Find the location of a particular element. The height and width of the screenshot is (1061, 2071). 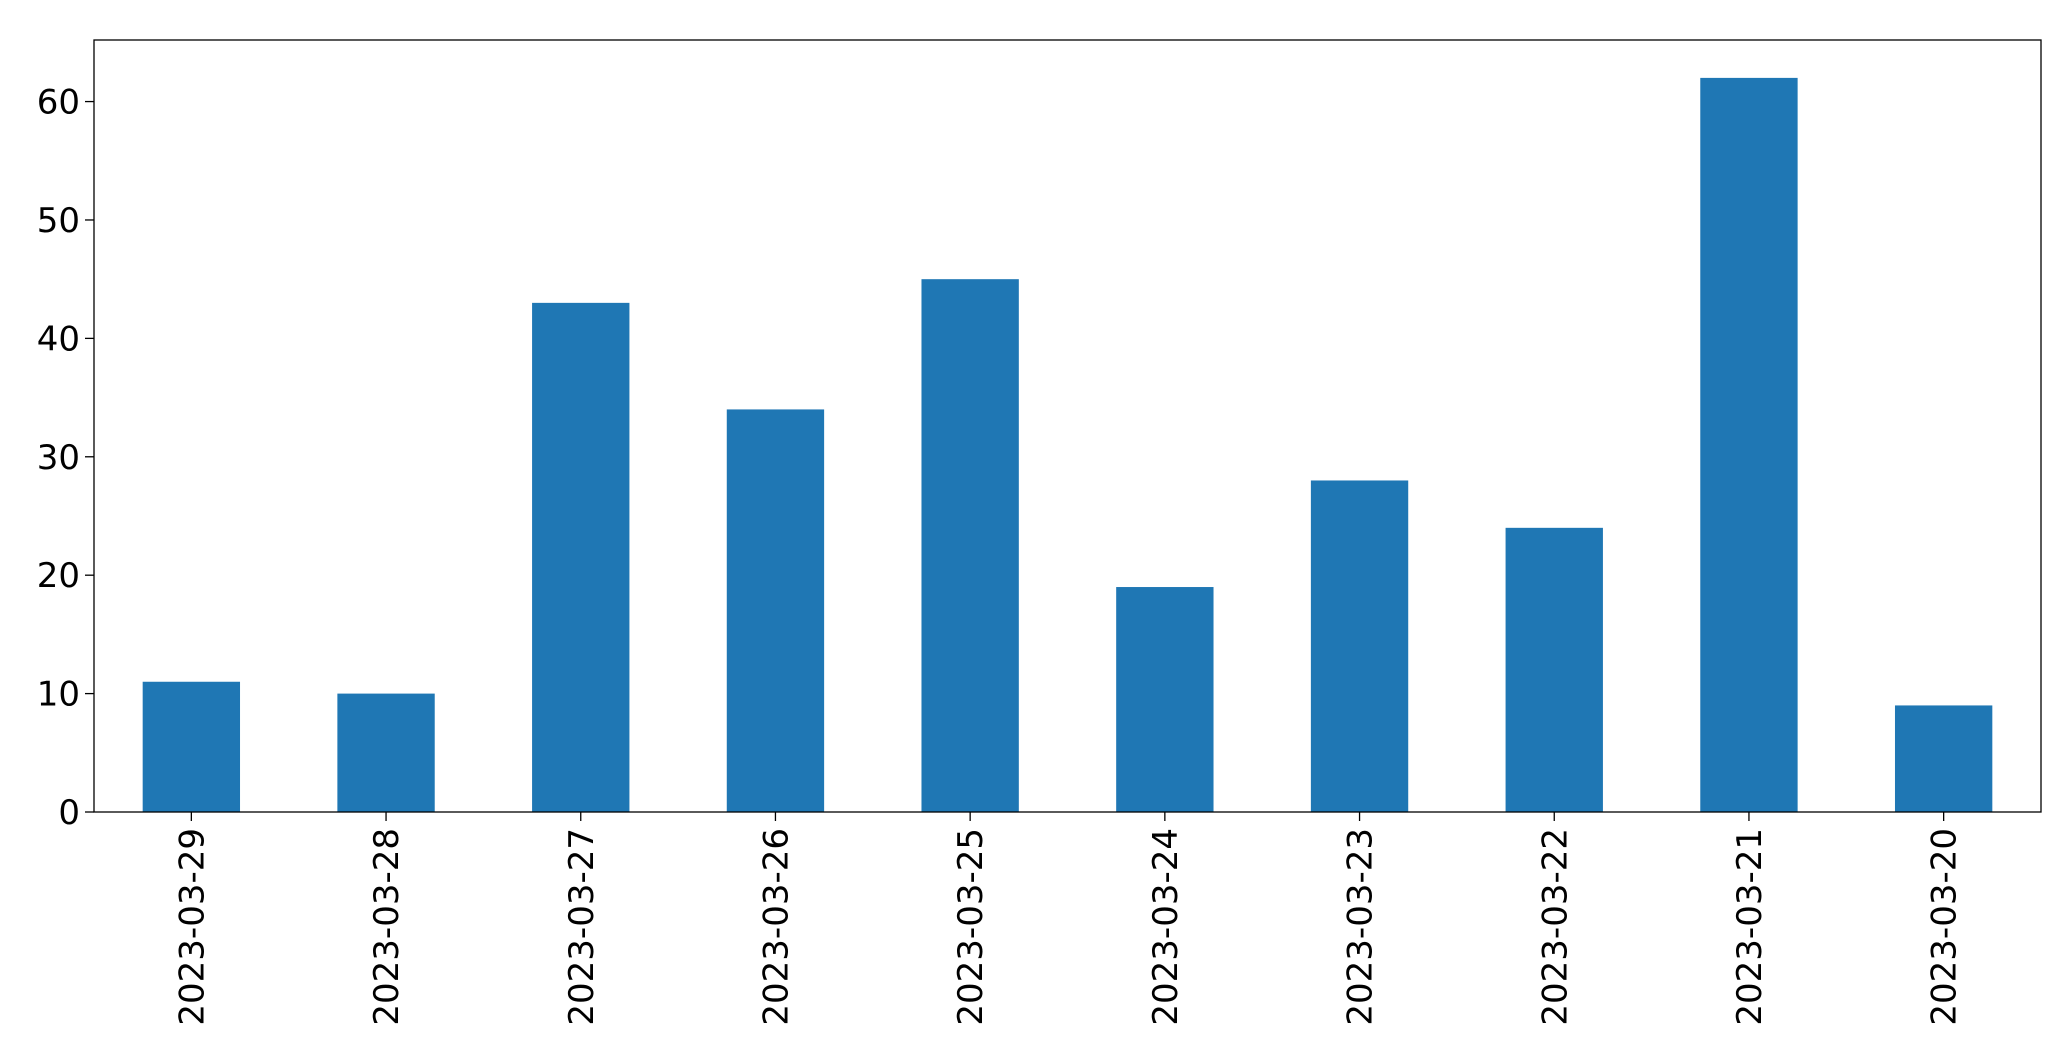

y-tick-label: 30 is located at coordinates (58, 458).